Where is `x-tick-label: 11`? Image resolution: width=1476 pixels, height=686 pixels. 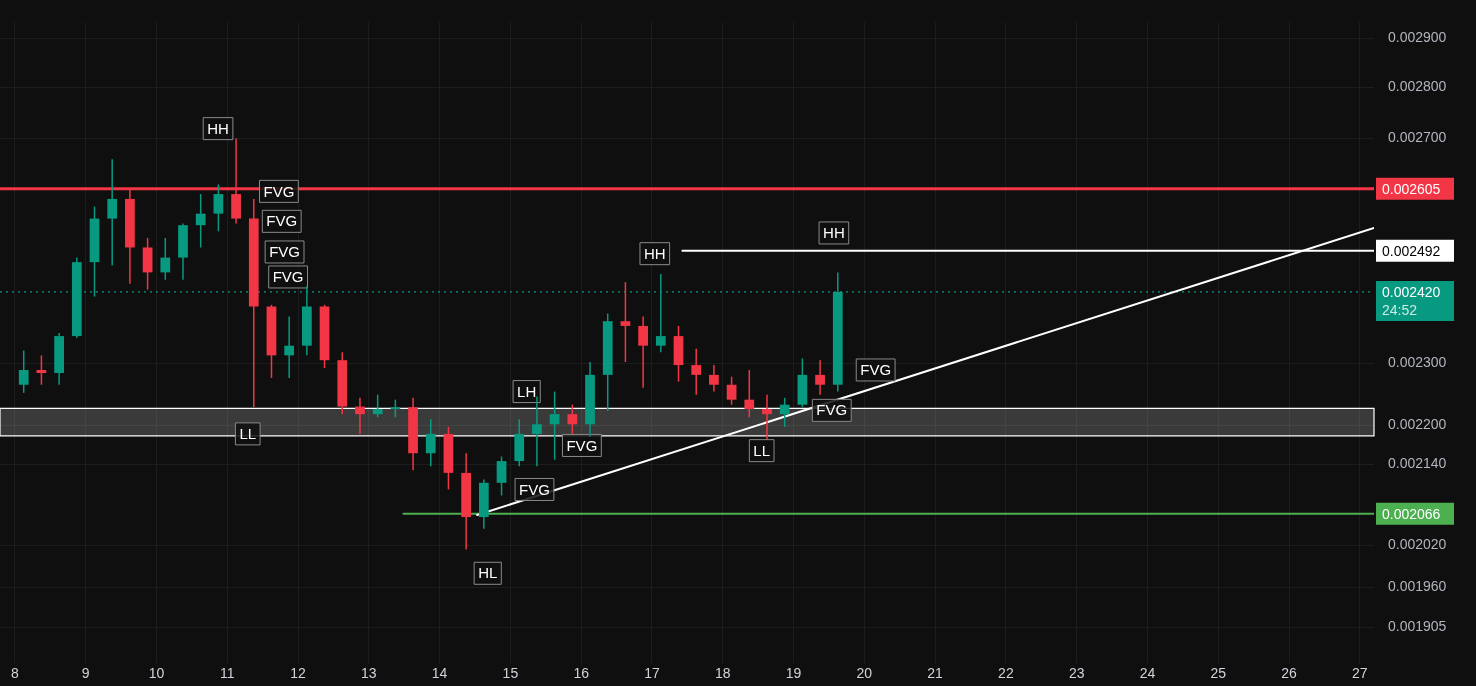
x-tick-label: 11 is located at coordinates (227, 673).